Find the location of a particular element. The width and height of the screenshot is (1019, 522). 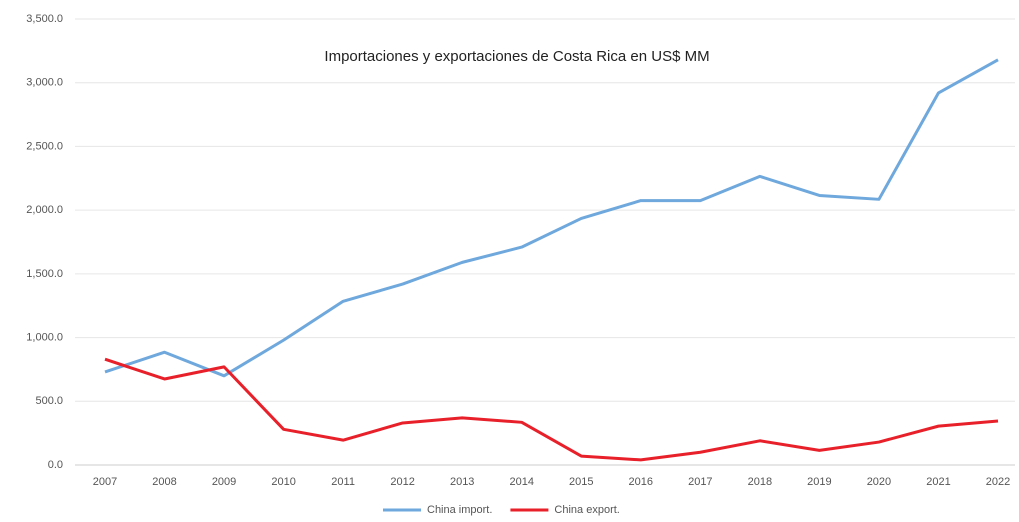

x-tick-label: 2009 is located at coordinates (224, 482).